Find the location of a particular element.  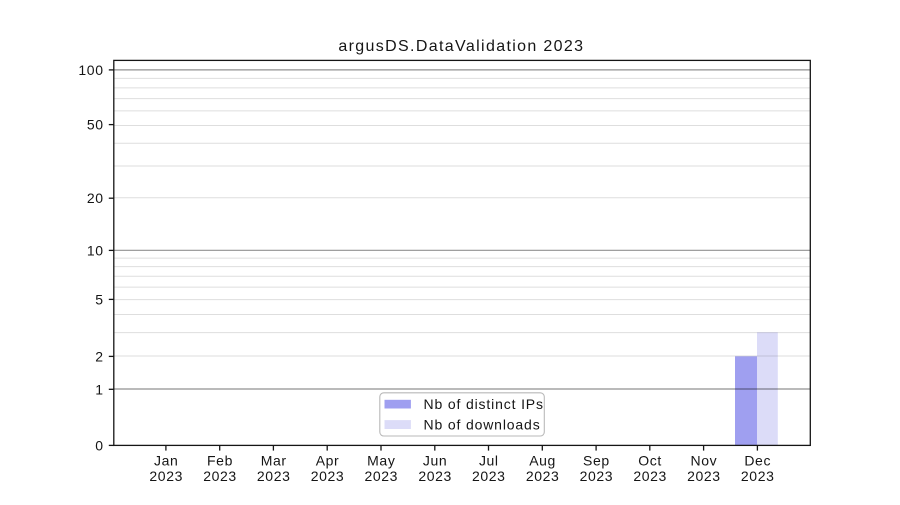

svg-text: Aug is located at coordinates (542, 461).